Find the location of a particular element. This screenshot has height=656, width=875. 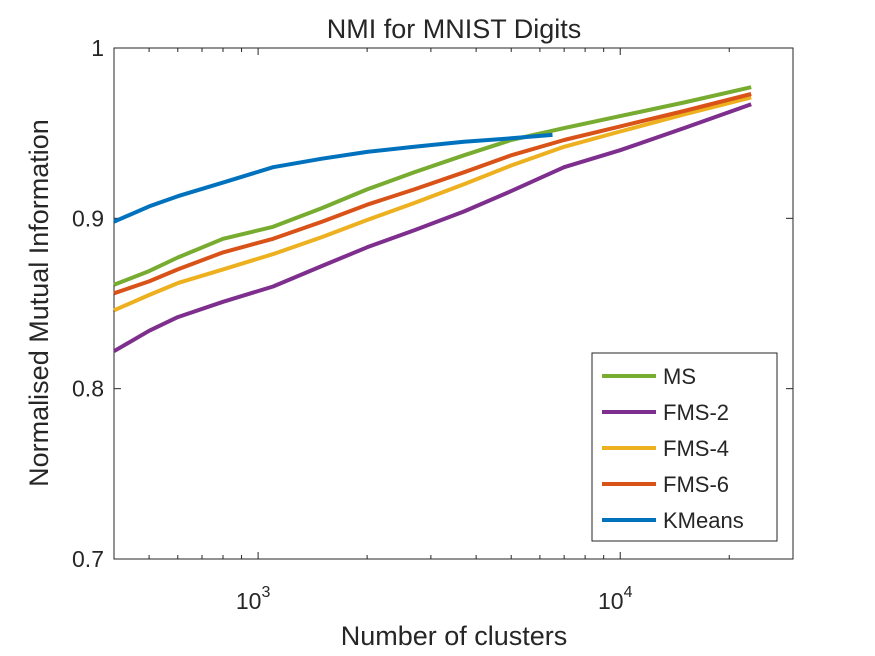

x-tick-label: 10⁴ is located at coordinates (615, 599).